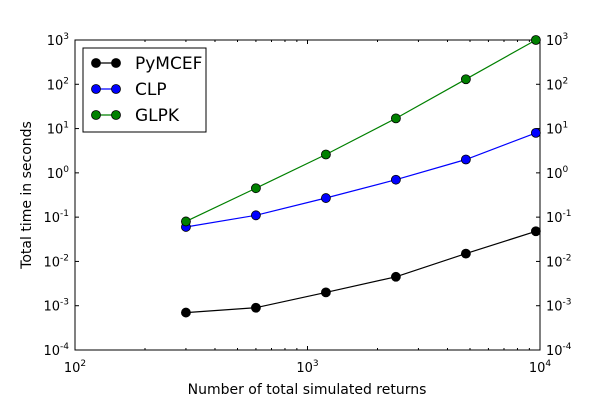 The image size is (600, 400). What do you see at coordinates (129, 90) in the screenshot?
I see `legend-item-clp: CLP` at bounding box center [129, 90].